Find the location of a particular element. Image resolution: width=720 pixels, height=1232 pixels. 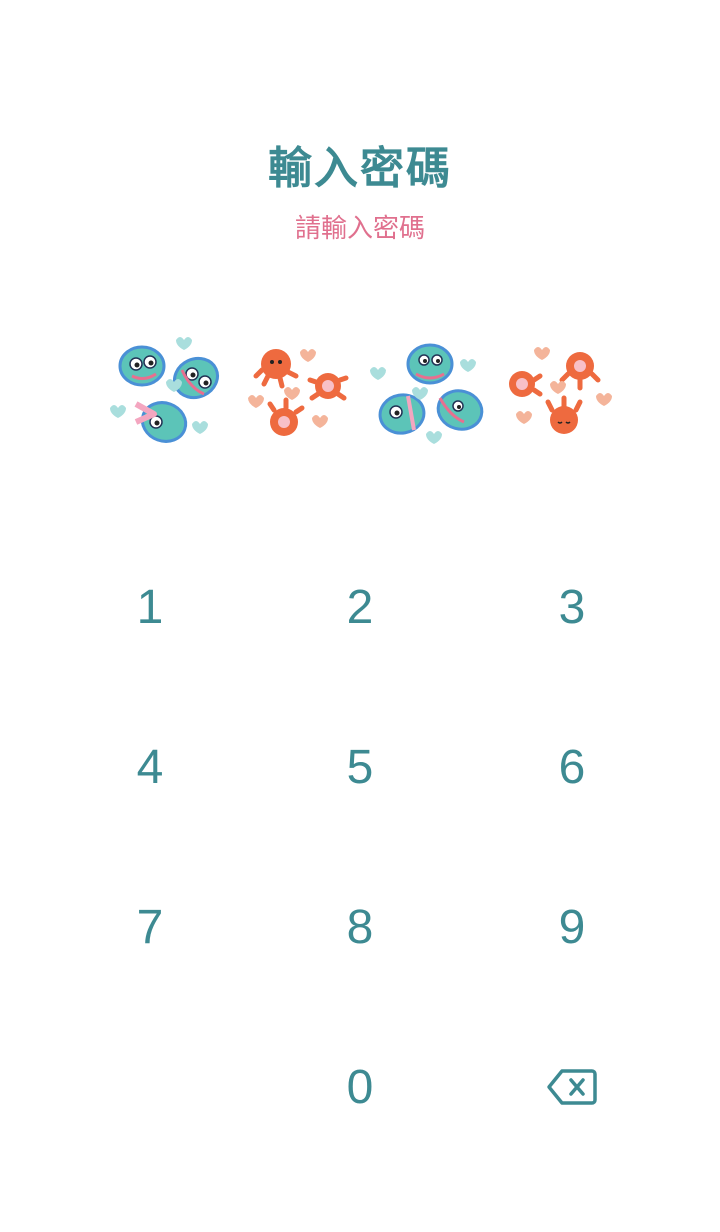

key-4: 4 is located at coordinates (150, 767).